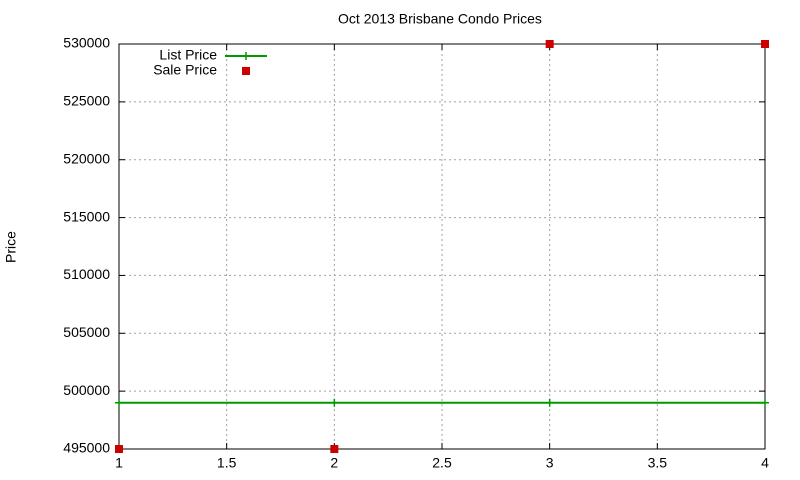 The image size is (800, 480). I want to click on y-tick-label: 505000, so click(86, 332).